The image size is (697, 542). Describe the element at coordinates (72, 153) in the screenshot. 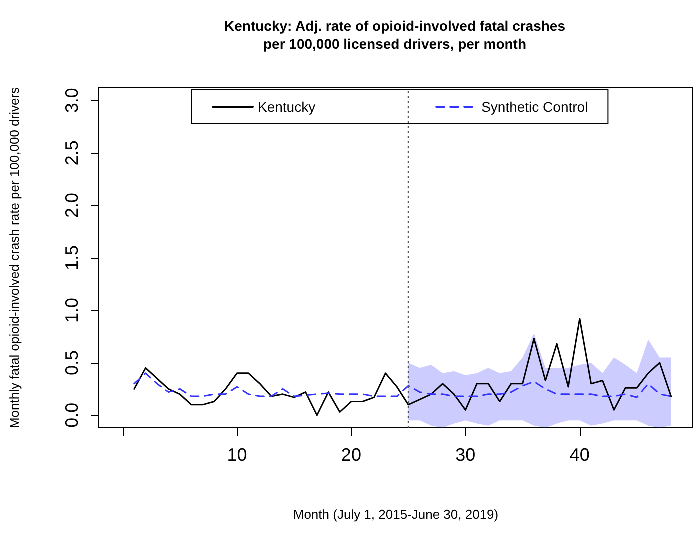

I see `y-tick-label: 2.5` at that location.